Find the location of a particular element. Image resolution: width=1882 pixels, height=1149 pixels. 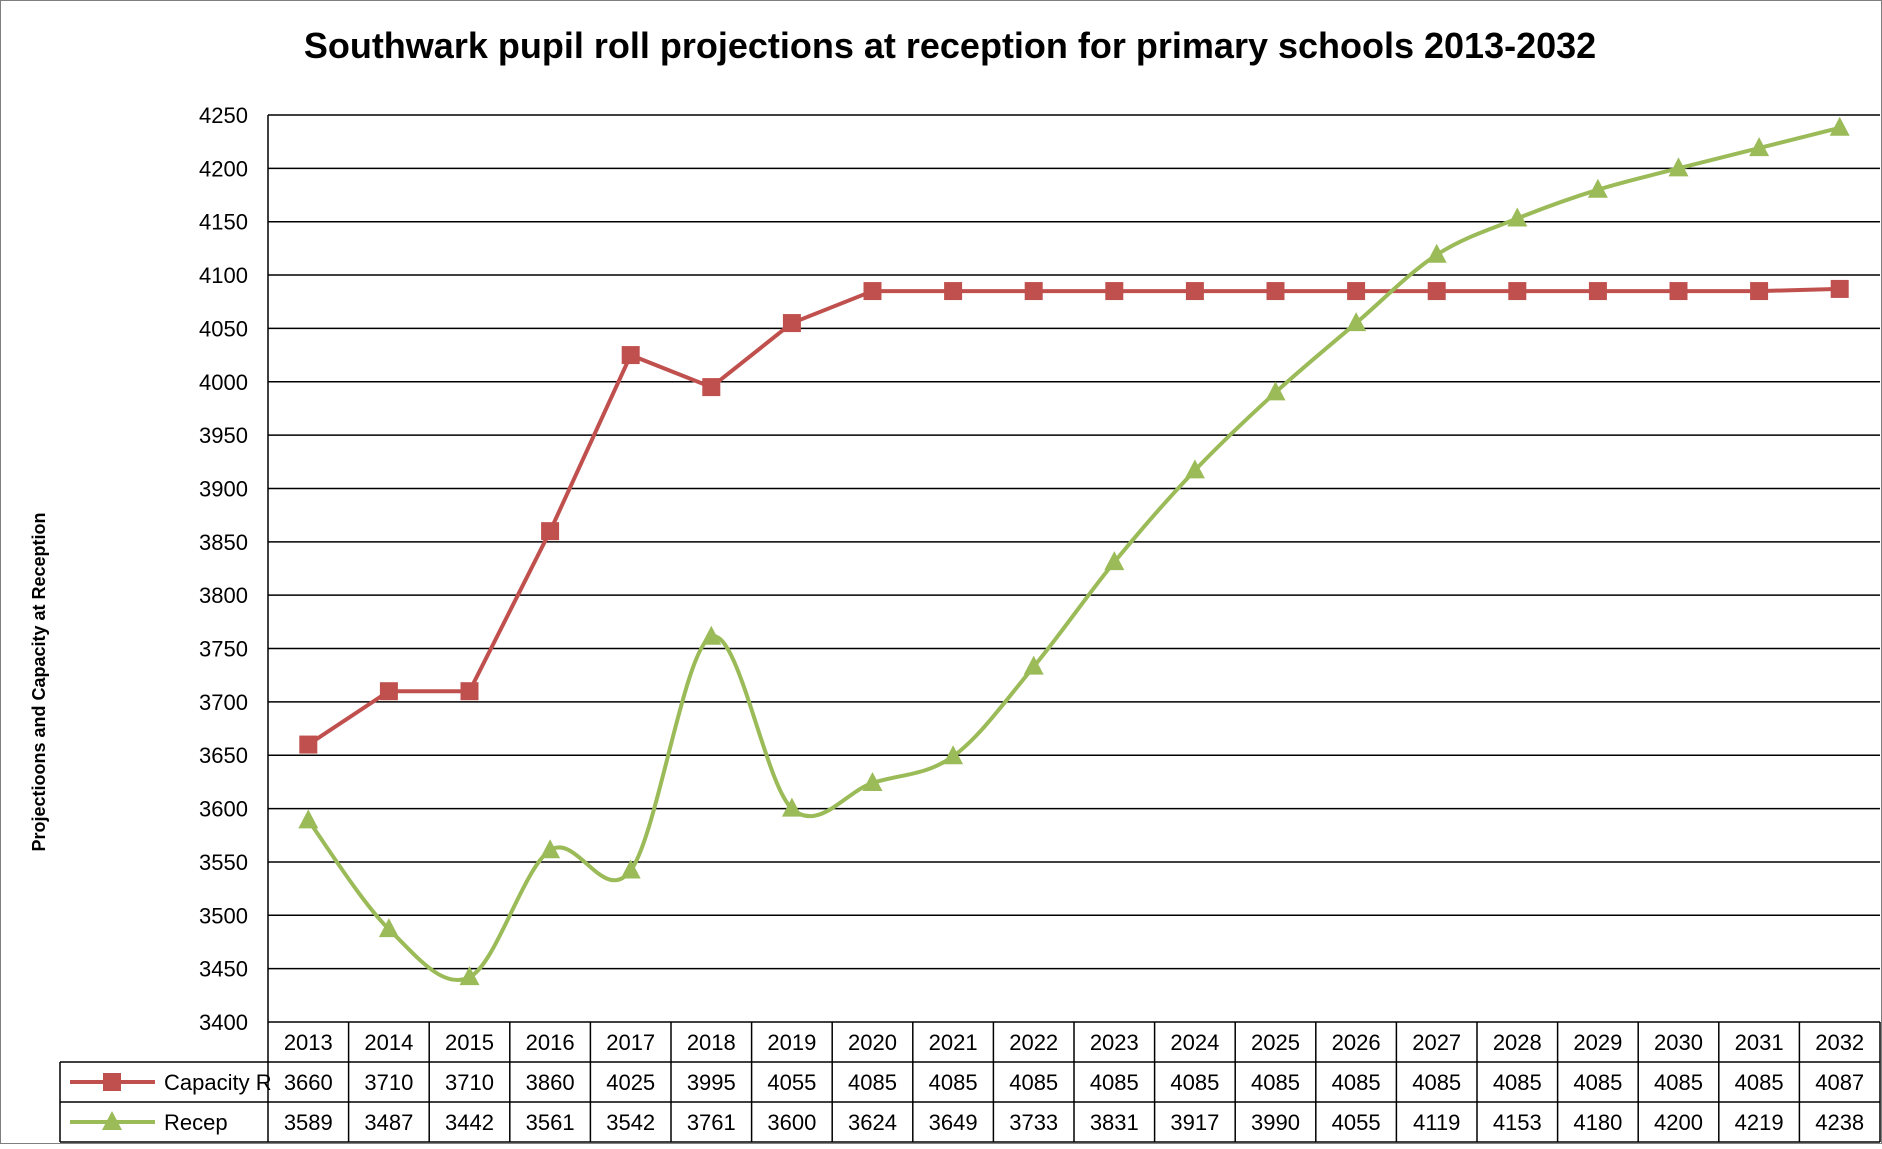

table-value: 4200 is located at coordinates (1678, 1122).